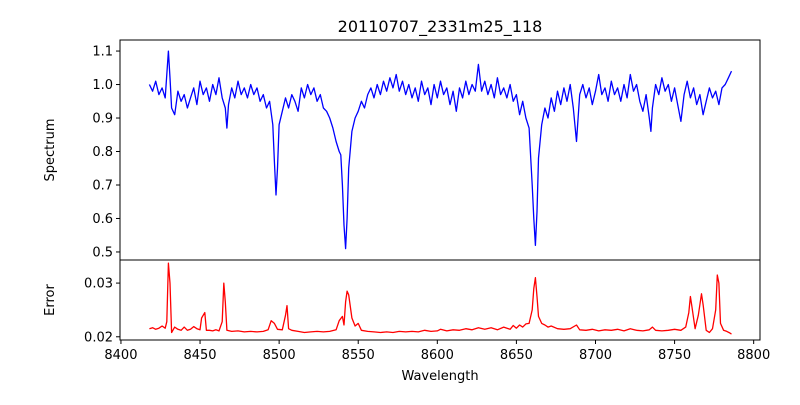 The height and width of the screenshot is (405, 800). Describe the element at coordinates (98, 337) in the screenshot. I see `error-ytick-label: 0.02` at that location.